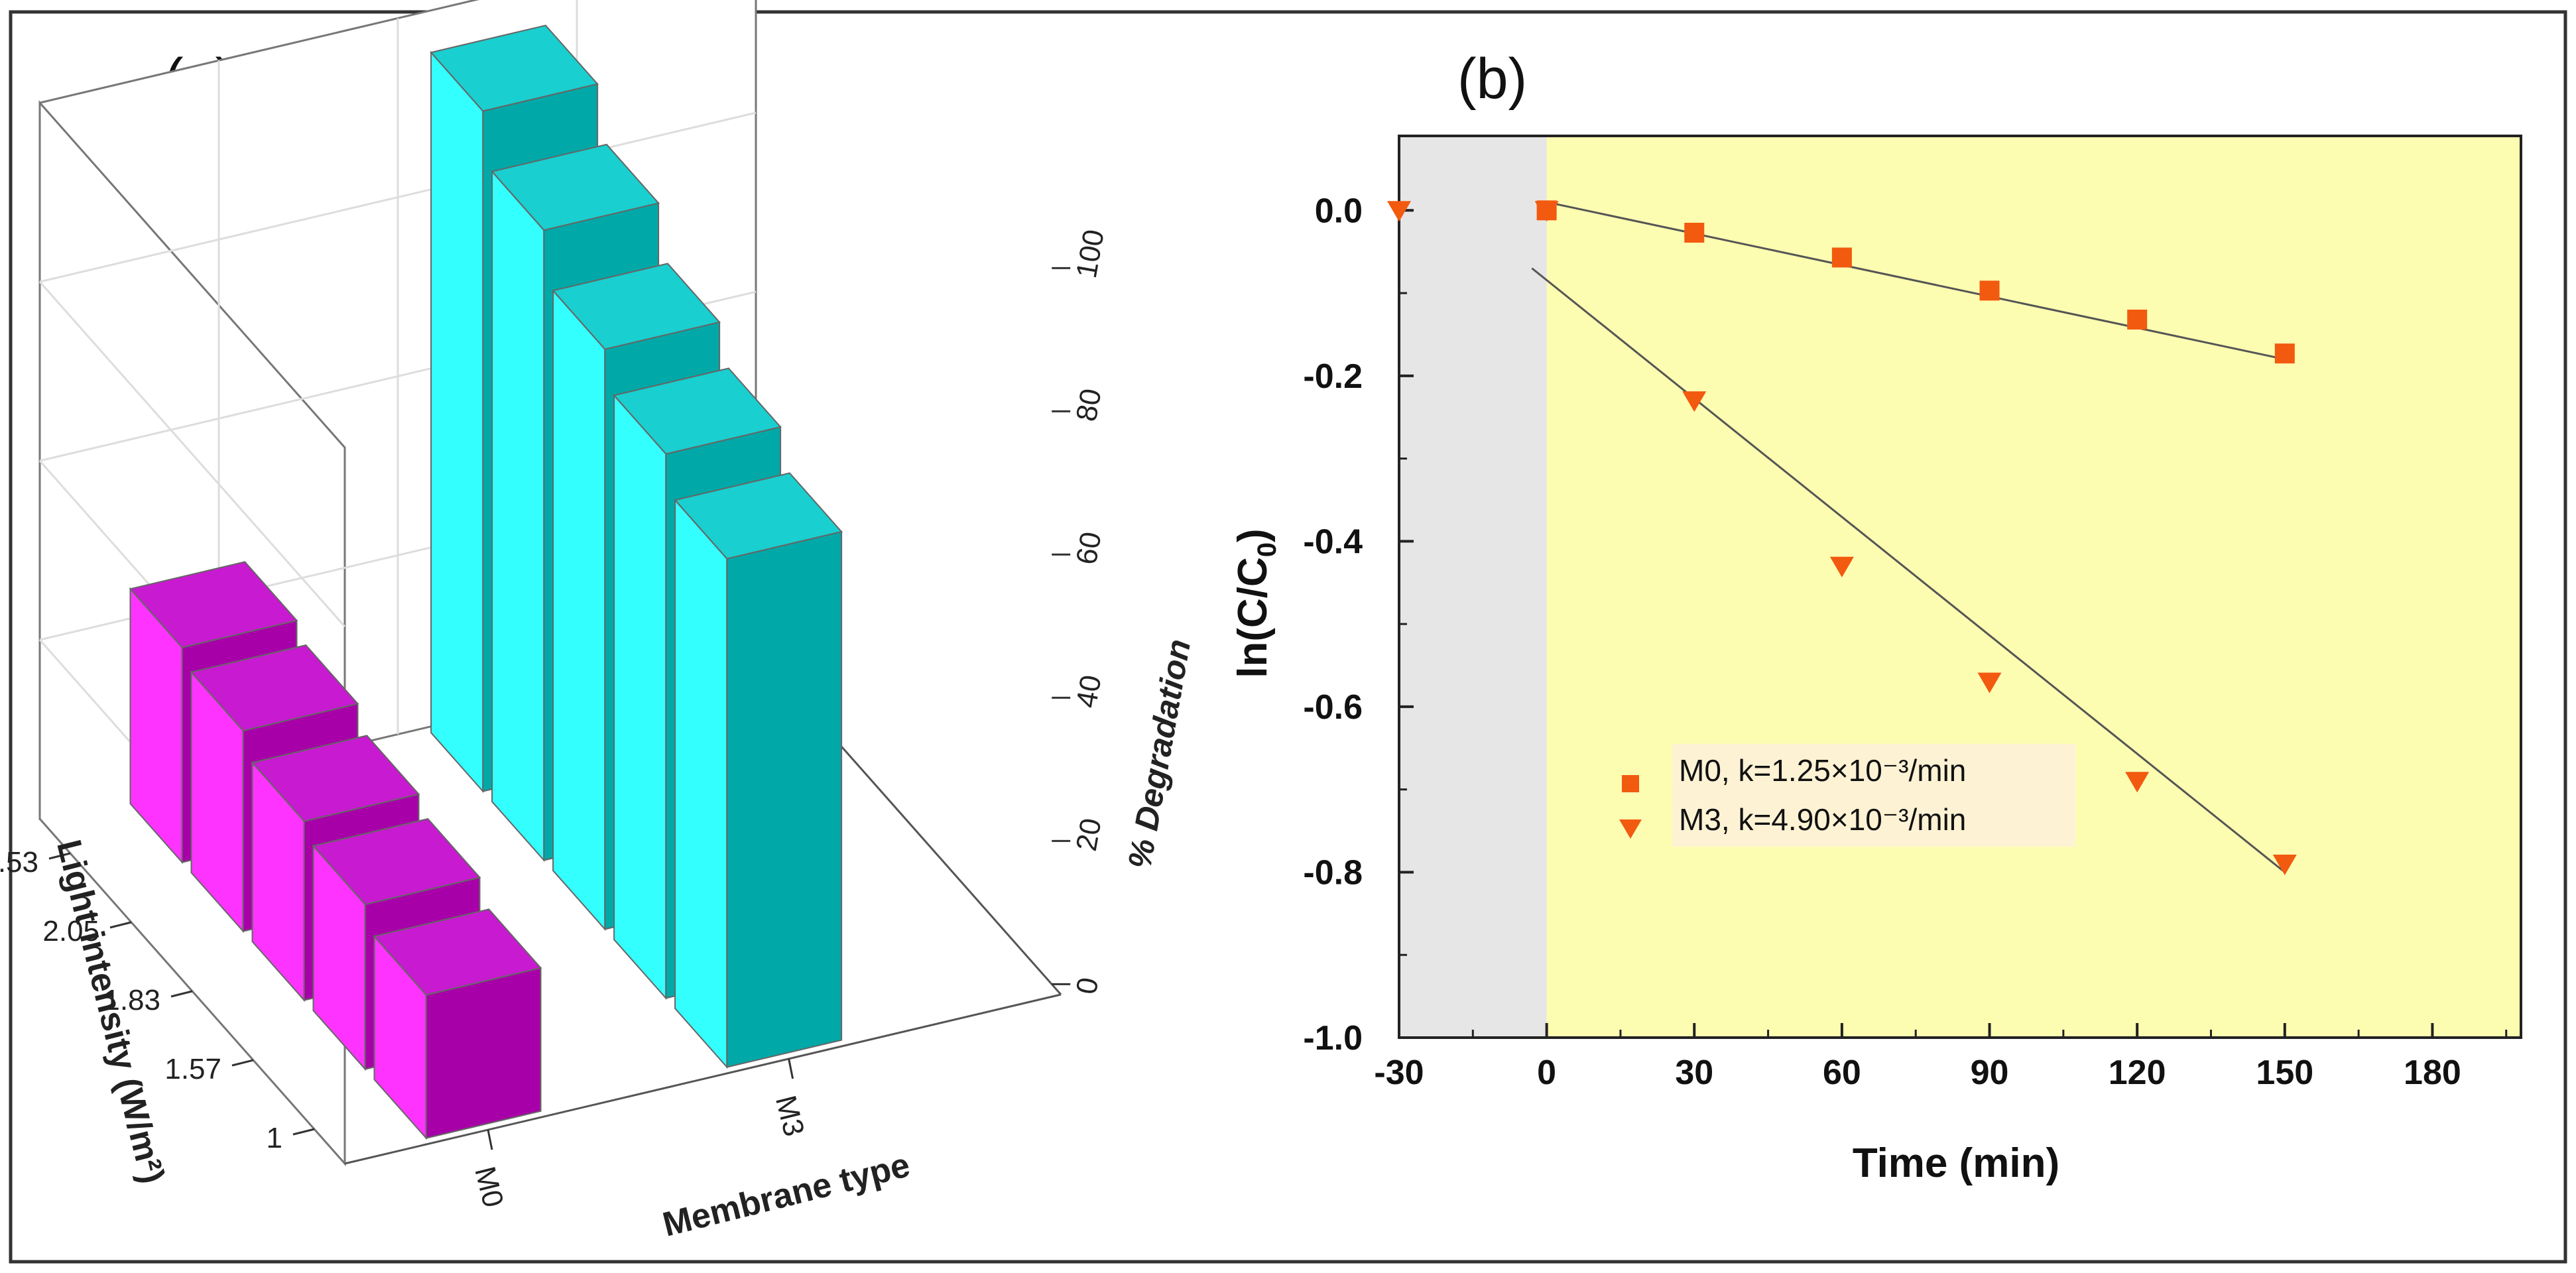 Image resolution: width=2576 pixels, height=1273 pixels. I want to click on legend-m0-marker, so click(1630, 783).